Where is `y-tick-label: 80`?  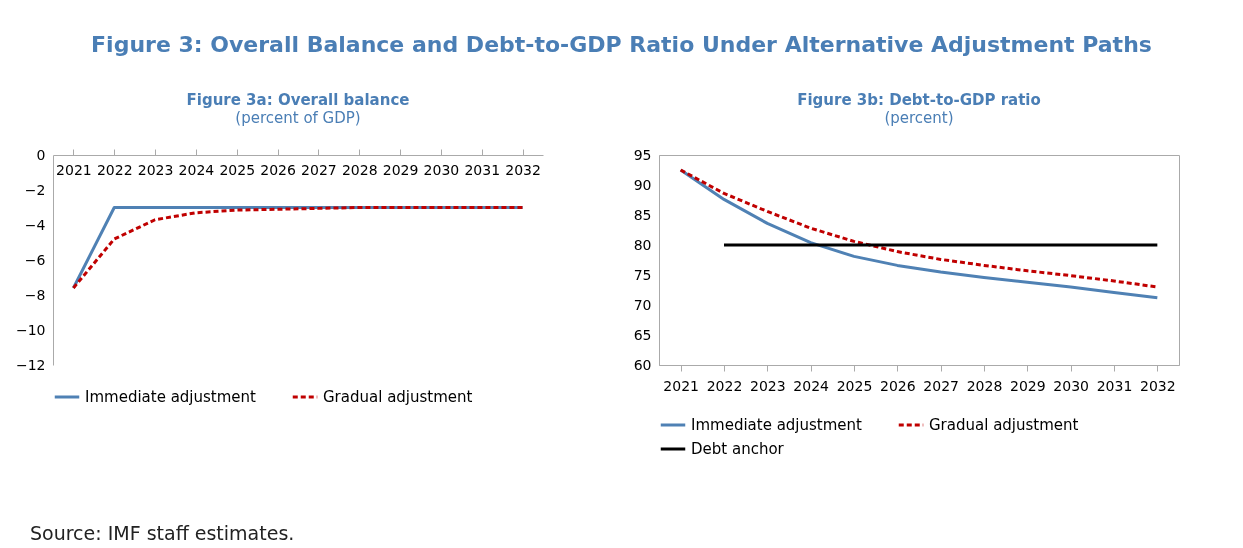
y-tick-label: 80 is located at coordinates (642, 244).